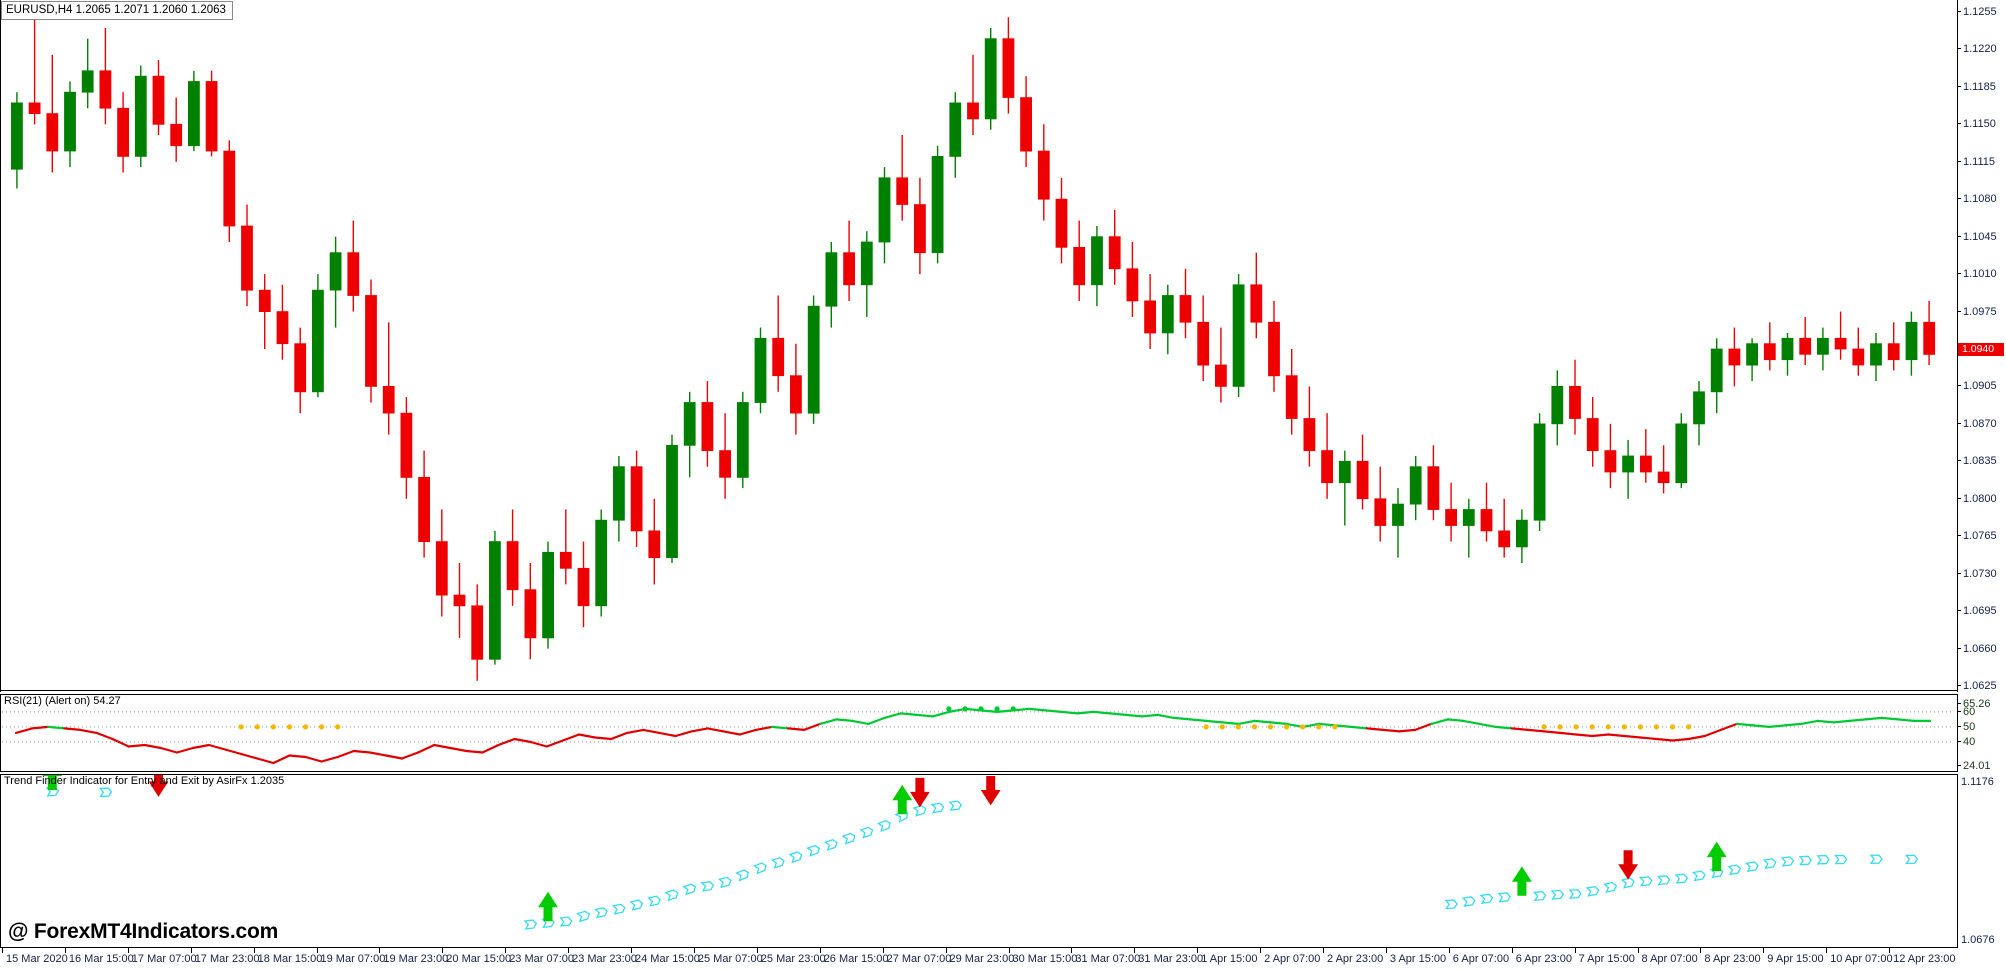 The image size is (2006, 969). What do you see at coordinates (1978, 940) in the screenshot?
I see `tf-tick-label: 1.0676` at bounding box center [1978, 940].